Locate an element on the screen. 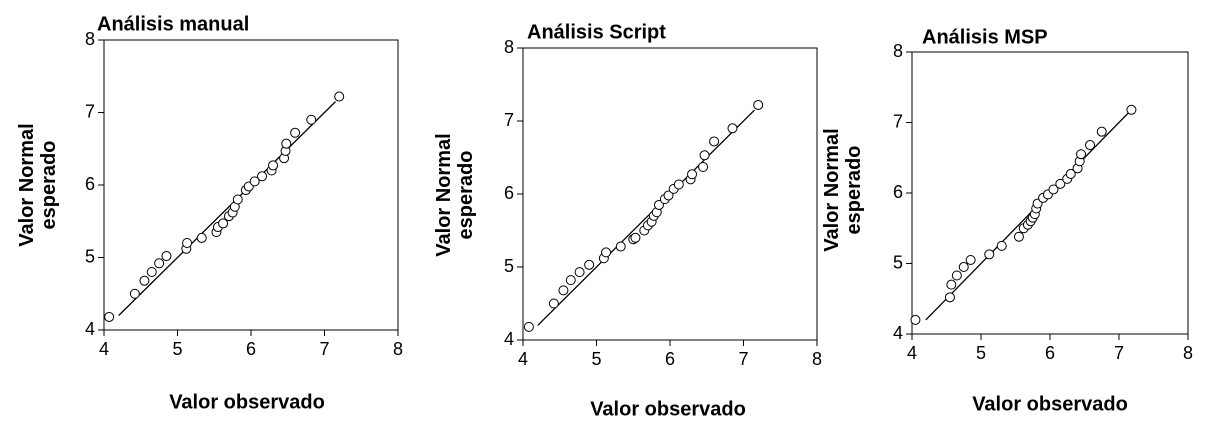 The height and width of the screenshot is (421, 1212). chart-title: Análisis MSP is located at coordinates (985, 37).